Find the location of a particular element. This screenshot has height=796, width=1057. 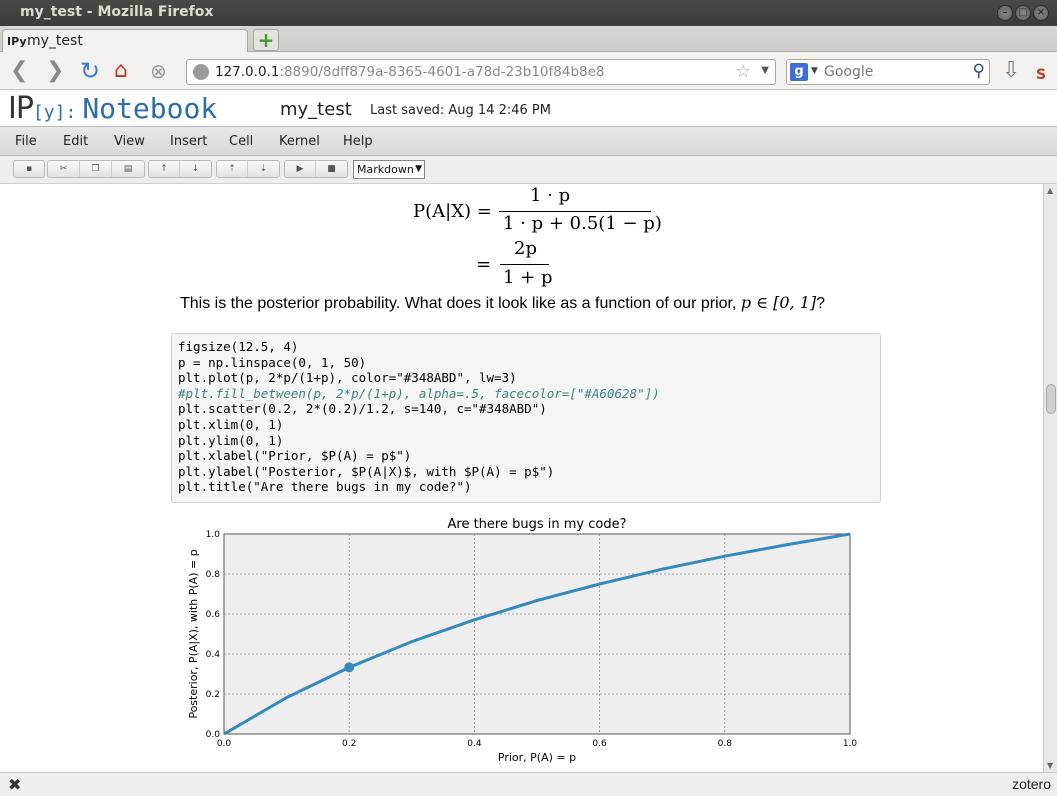

cell-type-select: Markdown ▼ is located at coordinates (389, 169).